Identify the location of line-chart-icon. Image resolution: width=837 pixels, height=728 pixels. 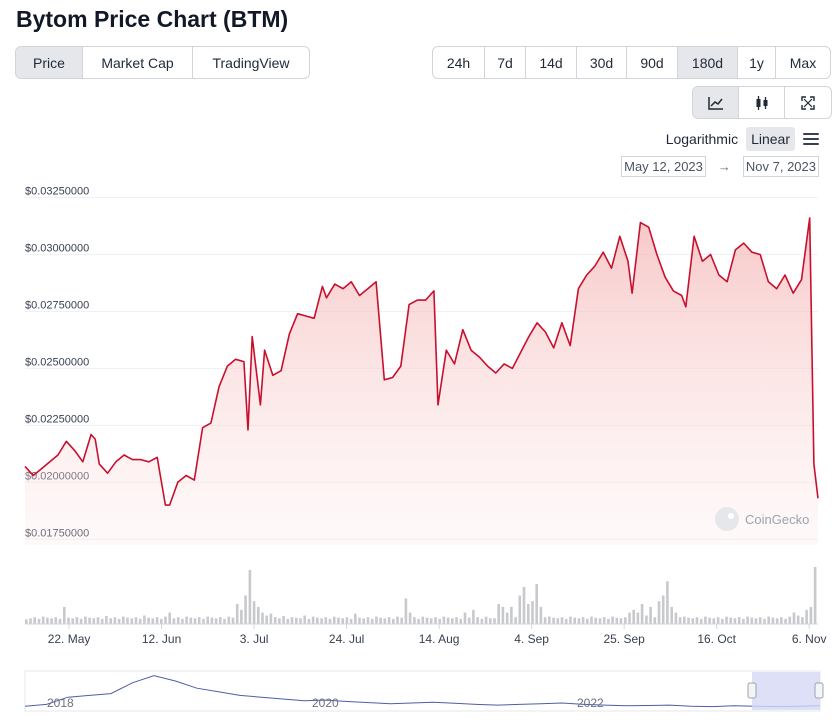
(715, 103).